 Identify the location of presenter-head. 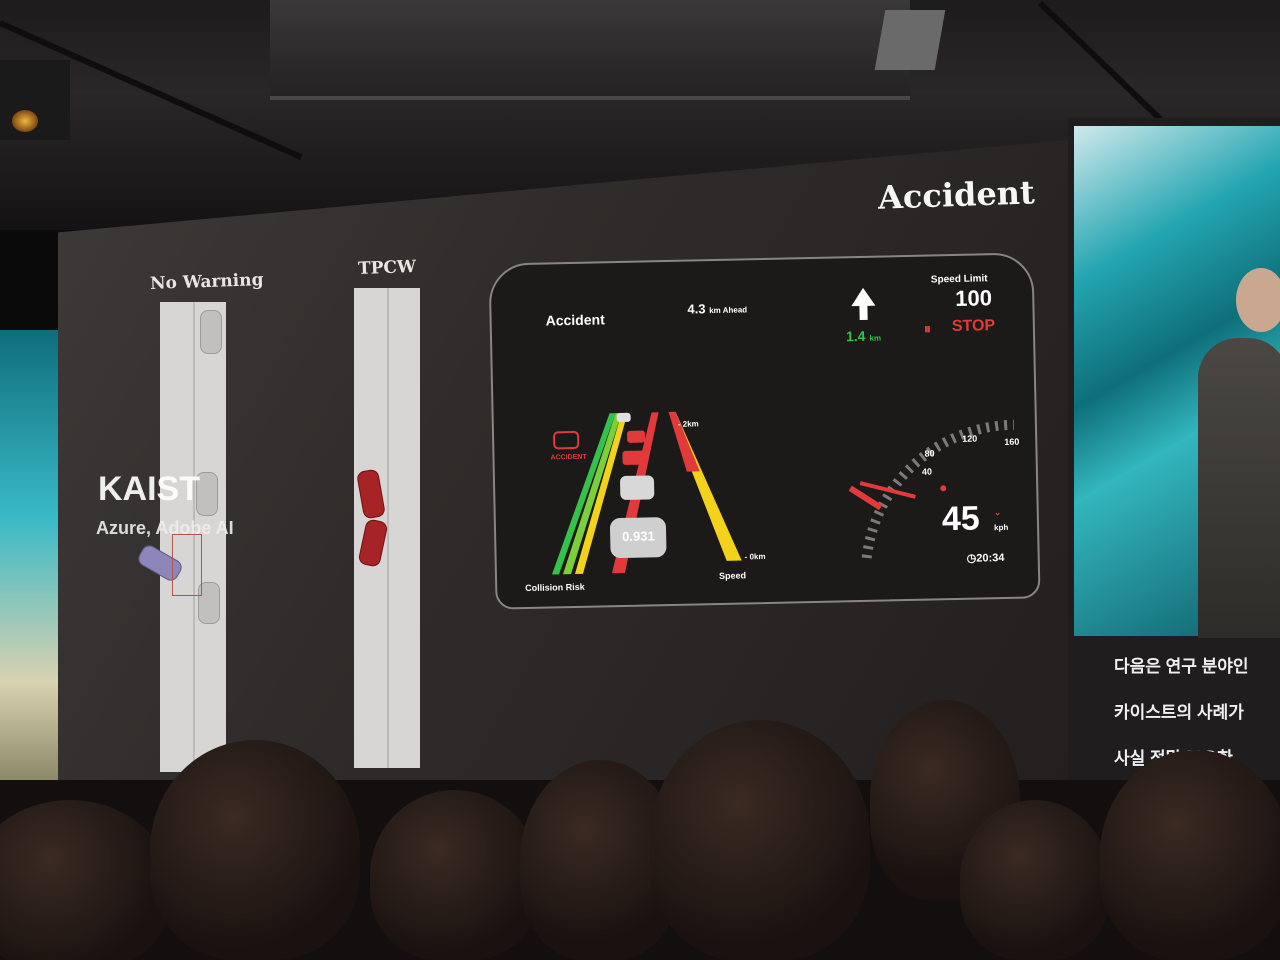
(1258, 300).